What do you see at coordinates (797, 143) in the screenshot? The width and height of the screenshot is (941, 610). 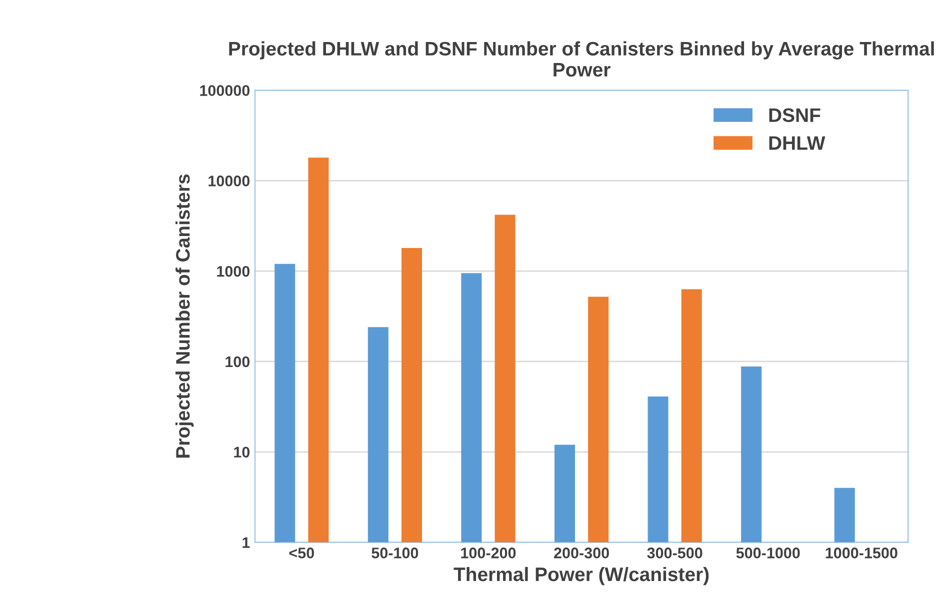 I see `legend-label: DHLW` at bounding box center [797, 143].